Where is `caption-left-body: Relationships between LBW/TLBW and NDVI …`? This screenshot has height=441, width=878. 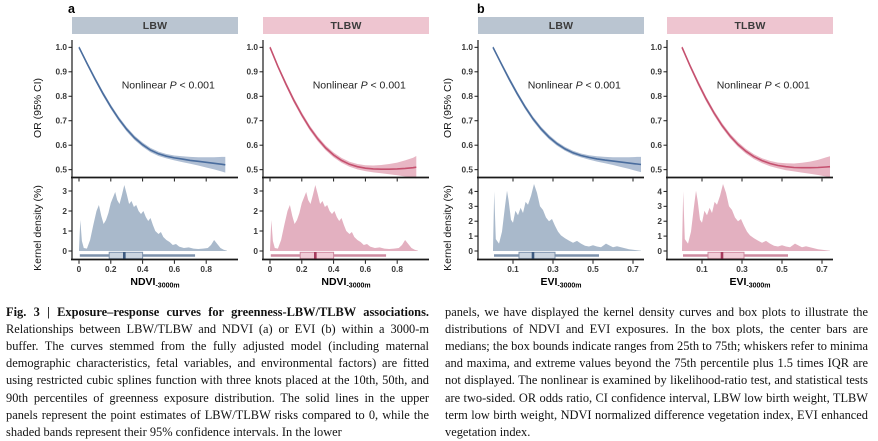
caption-left-body: Relationships between LBW/TLBW and NDVI … is located at coordinates (217, 380).